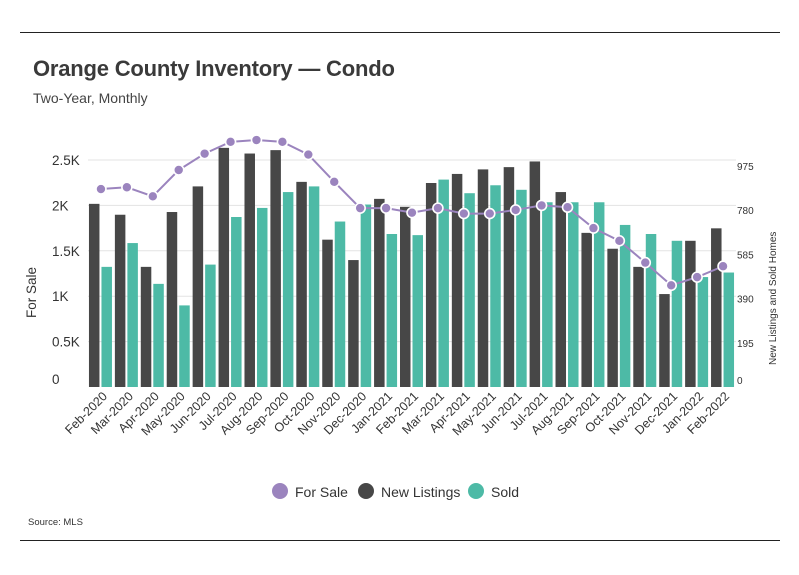 Image resolution: width=799 pixels, height=575 pixels. I want to click on y2-axis-label: New Listings and Sold Homes, so click(773, 298).